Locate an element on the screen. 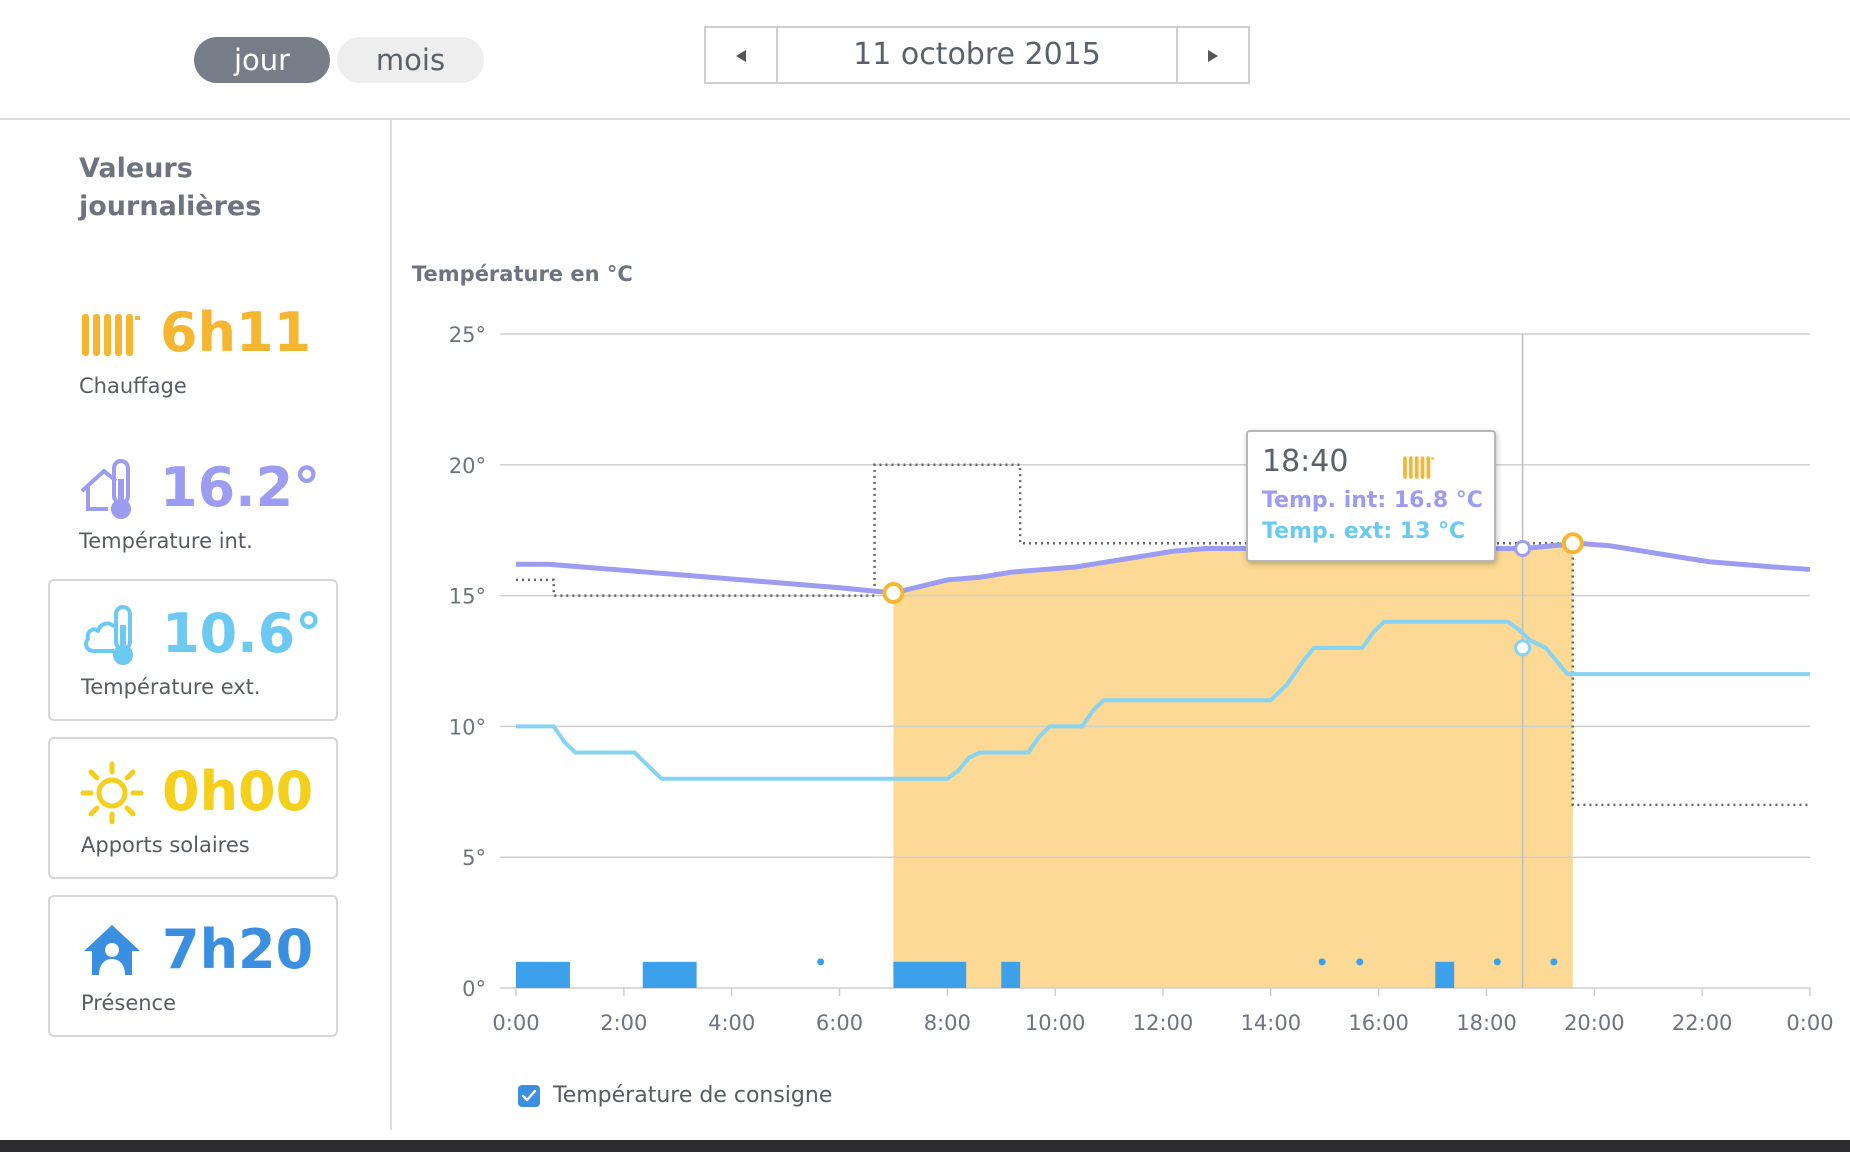  x-tick-label-10: 20:00 is located at coordinates (1594, 1023).